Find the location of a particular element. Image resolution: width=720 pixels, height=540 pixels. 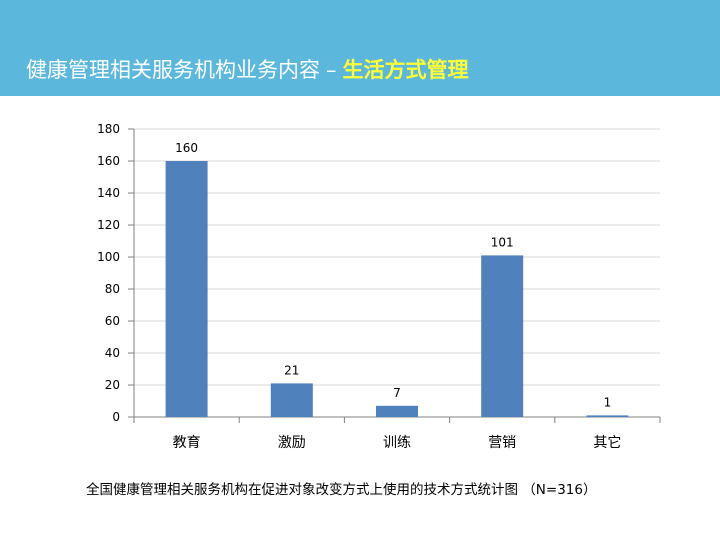

y-tick-label: 160 is located at coordinates (108, 161).